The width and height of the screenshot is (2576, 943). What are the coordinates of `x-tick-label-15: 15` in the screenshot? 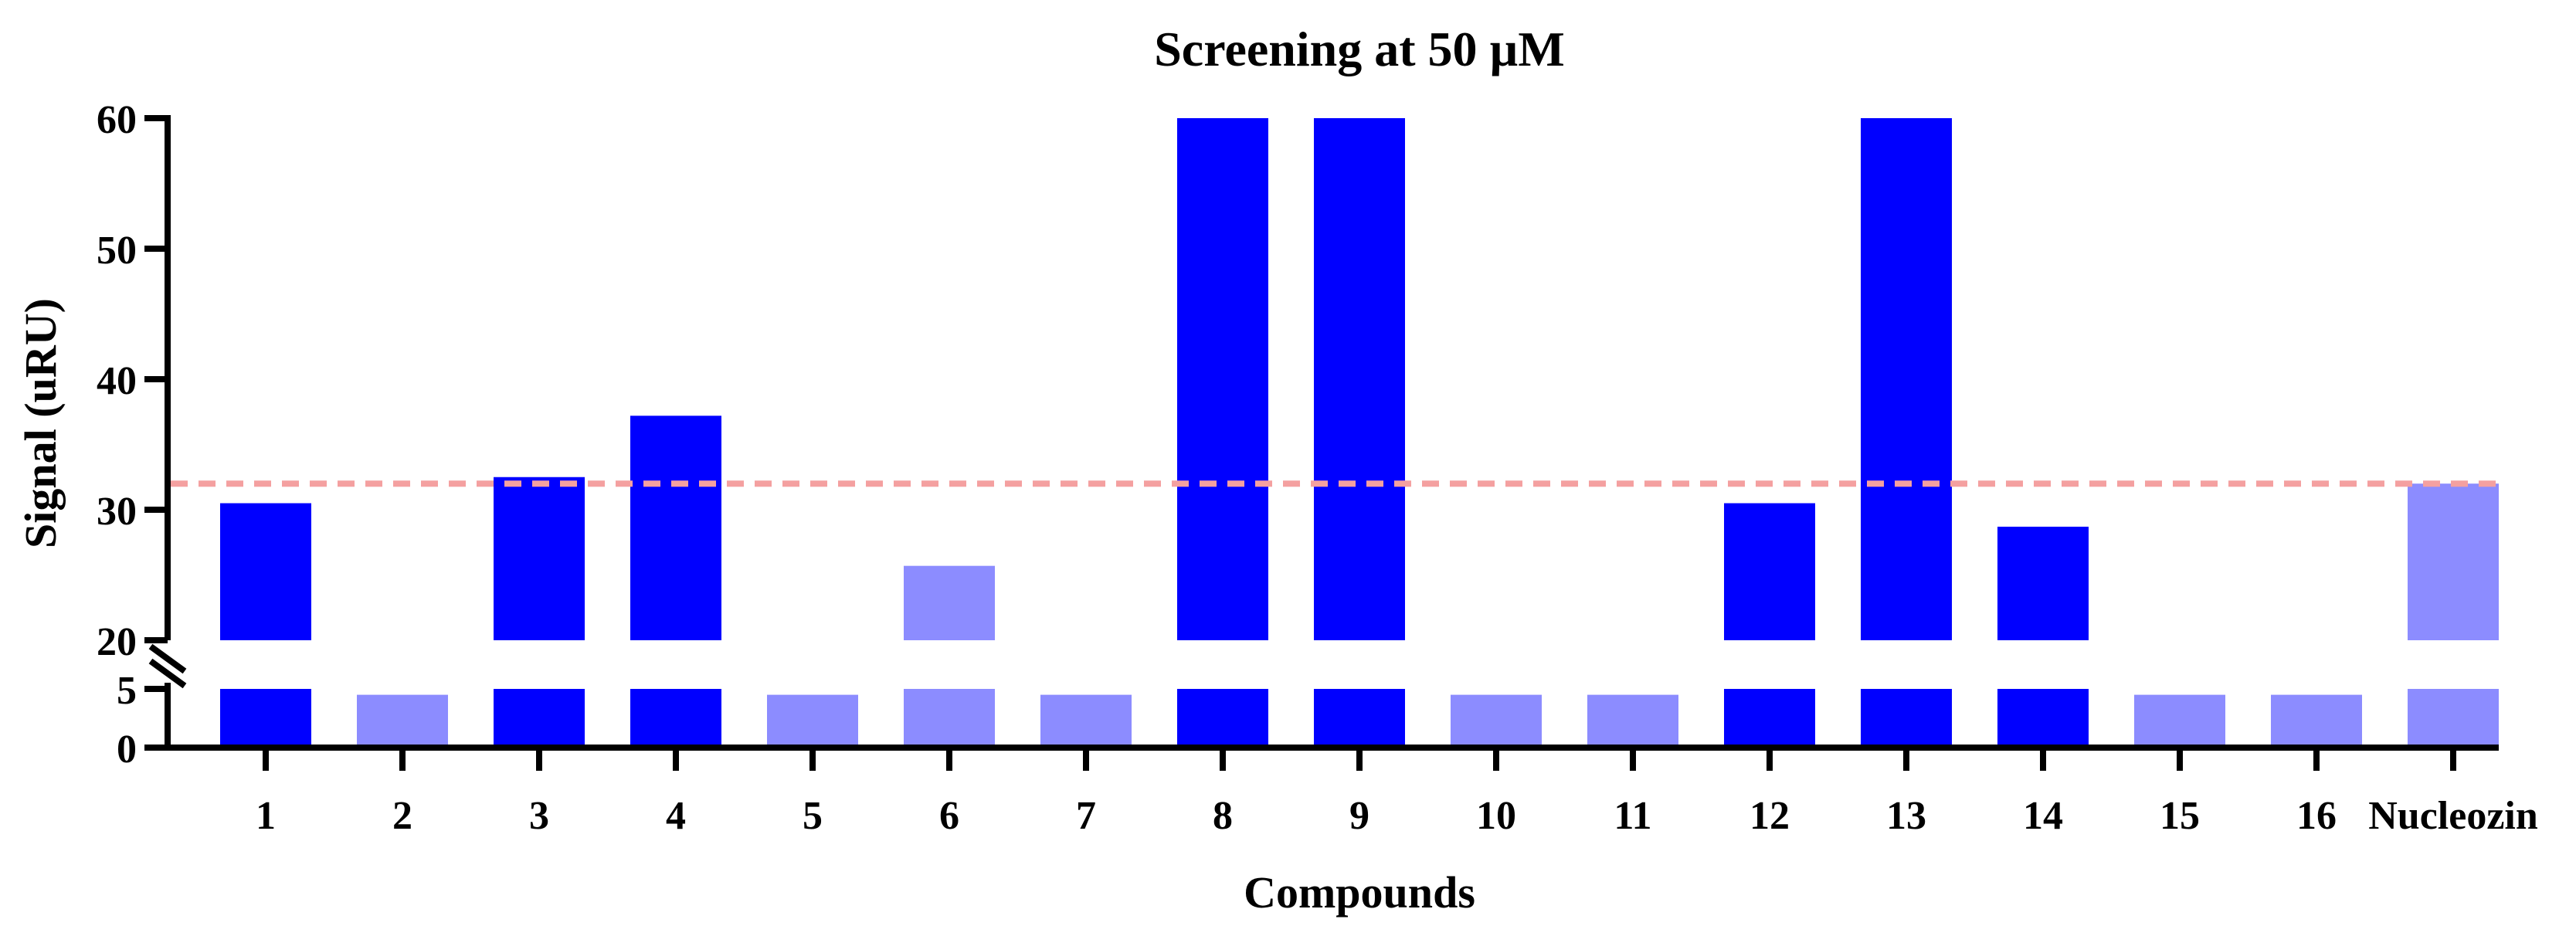 It's located at (2180, 816).